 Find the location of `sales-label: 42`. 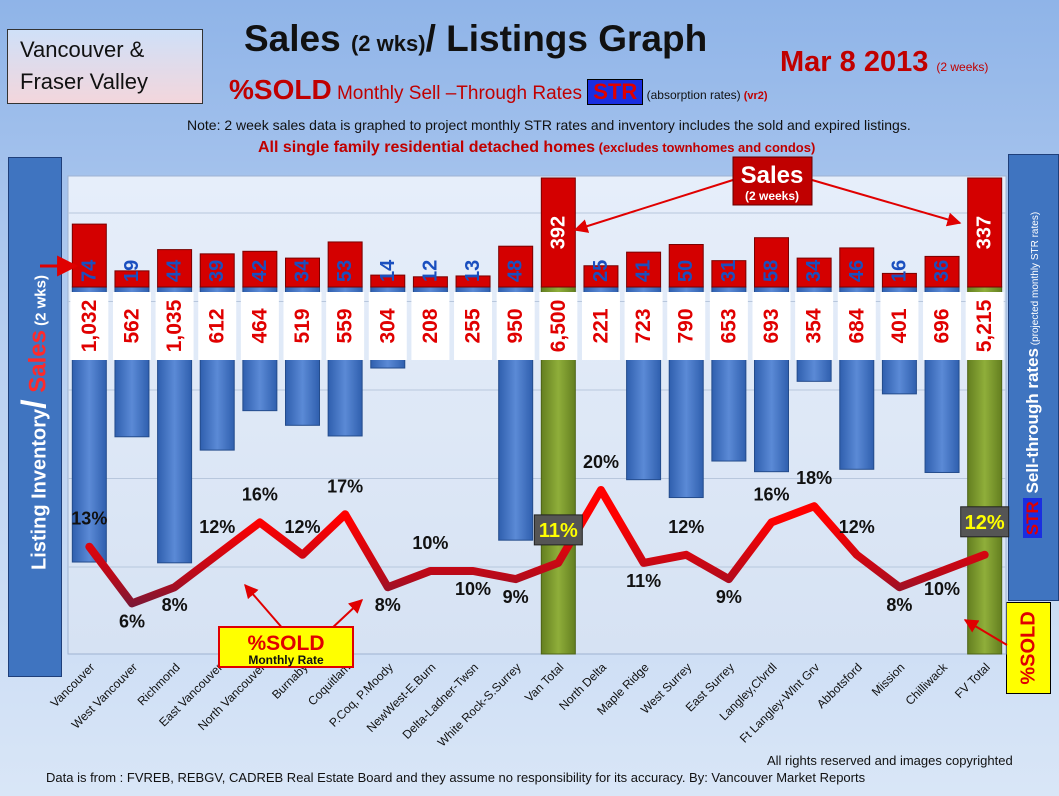

sales-label: 42 is located at coordinates (260, 271).